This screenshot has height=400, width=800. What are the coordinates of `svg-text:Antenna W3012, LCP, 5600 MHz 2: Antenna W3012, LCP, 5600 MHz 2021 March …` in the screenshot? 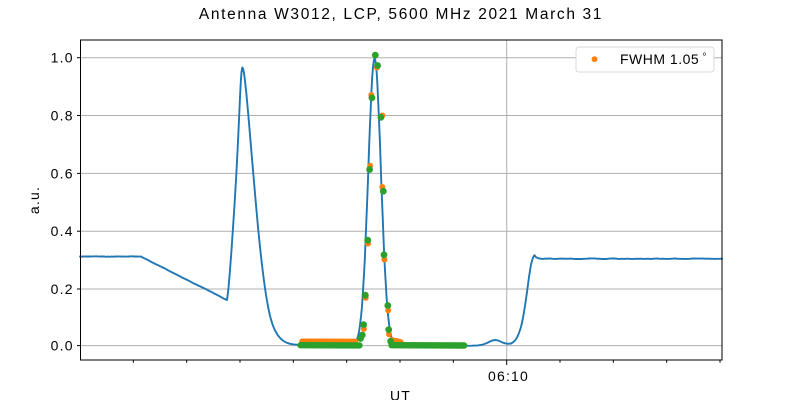 It's located at (401, 14).